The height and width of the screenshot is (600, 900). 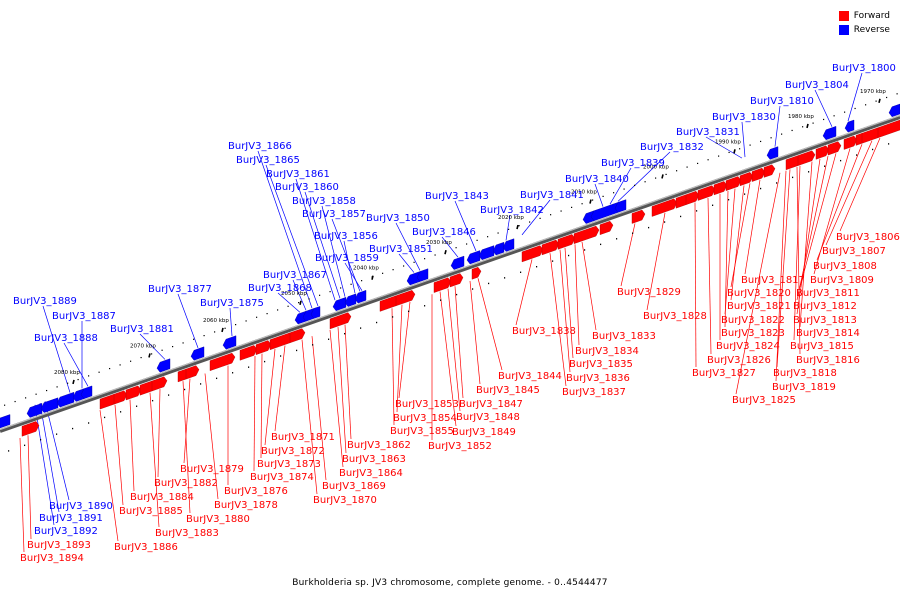 What do you see at coordinates (484, 432) in the screenshot?
I see `gene-label: BurJV3_1849` at bounding box center [484, 432].